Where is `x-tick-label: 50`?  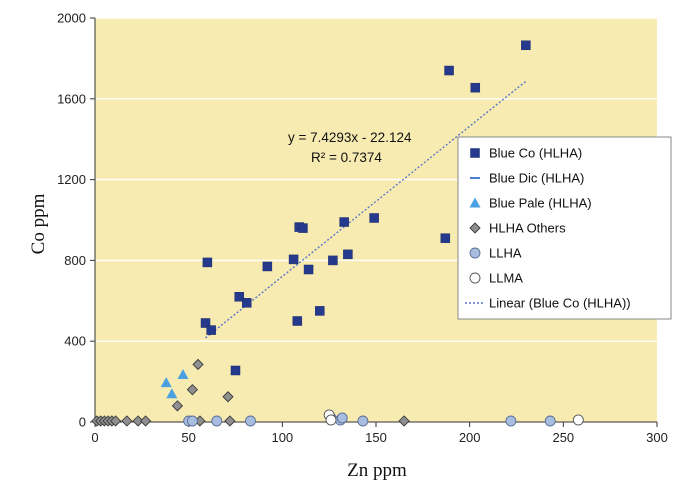 x-tick-label: 50 is located at coordinates (188, 437).